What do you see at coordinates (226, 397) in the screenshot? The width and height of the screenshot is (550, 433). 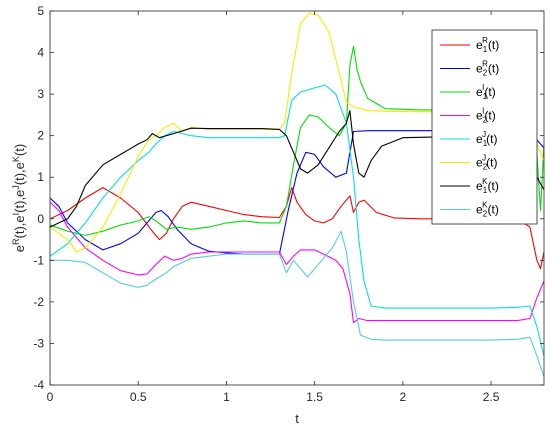 I see `x-tick-label: 1` at bounding box center [226, 397].